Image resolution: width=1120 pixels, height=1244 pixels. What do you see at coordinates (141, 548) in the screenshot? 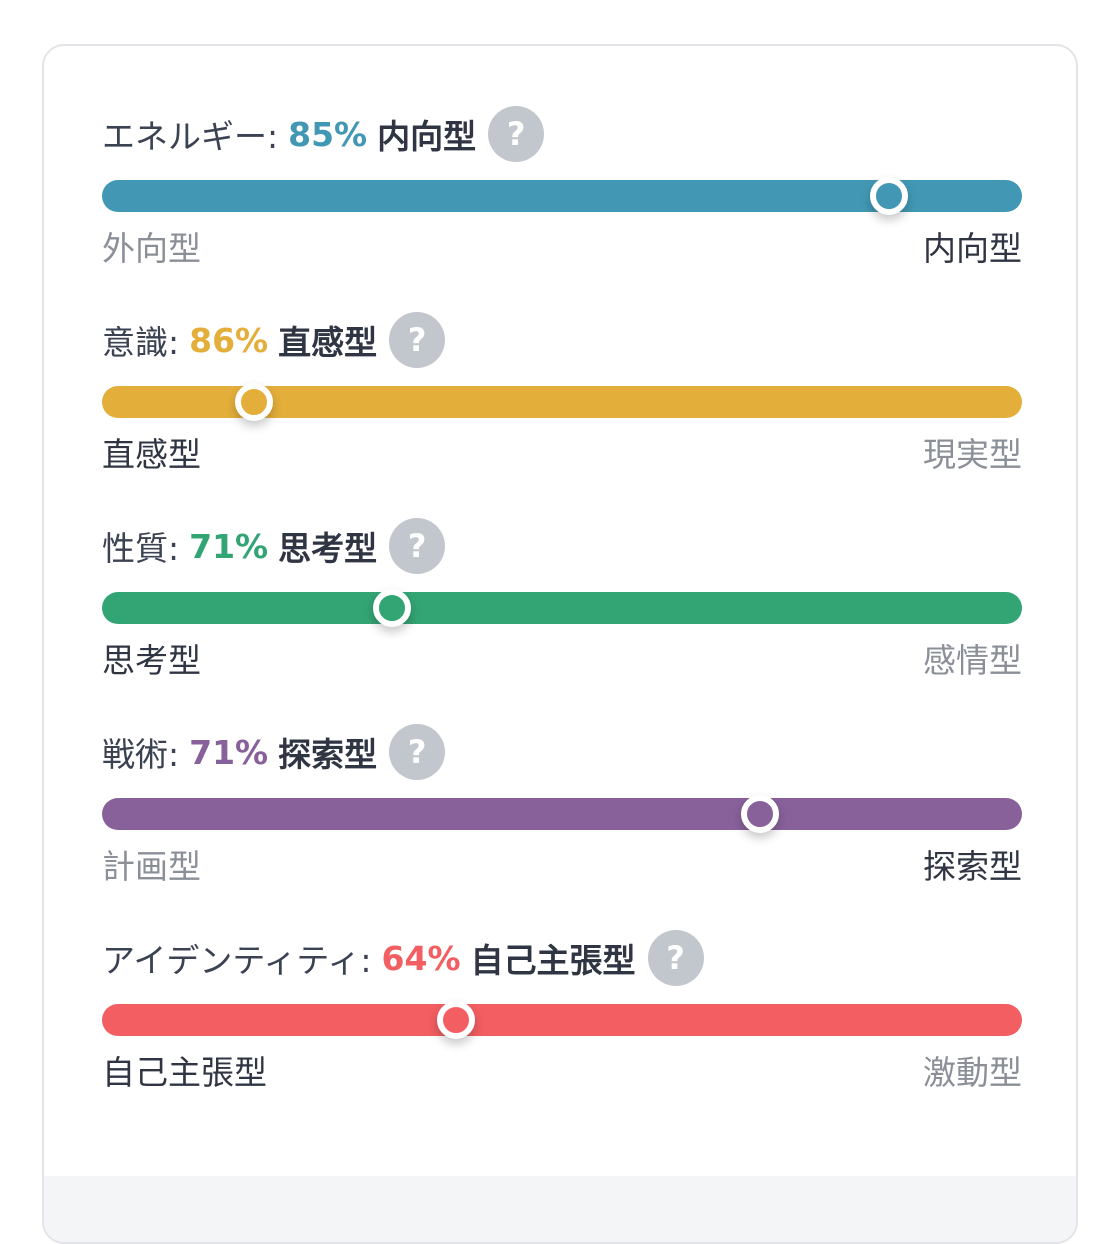
I see `trait-label: 性質:` at bounding box center [141, 548].